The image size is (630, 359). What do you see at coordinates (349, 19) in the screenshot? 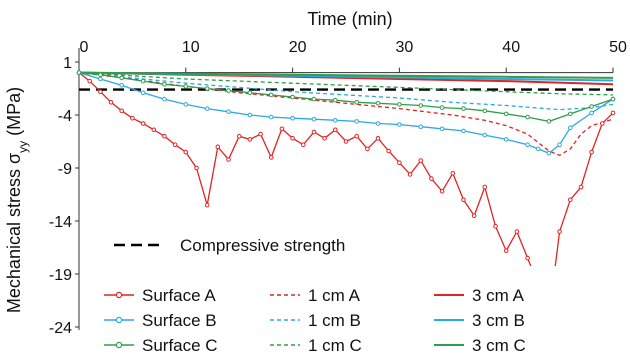
I see `x-axis-title: Time (min)` at bounding box center [349, 19].